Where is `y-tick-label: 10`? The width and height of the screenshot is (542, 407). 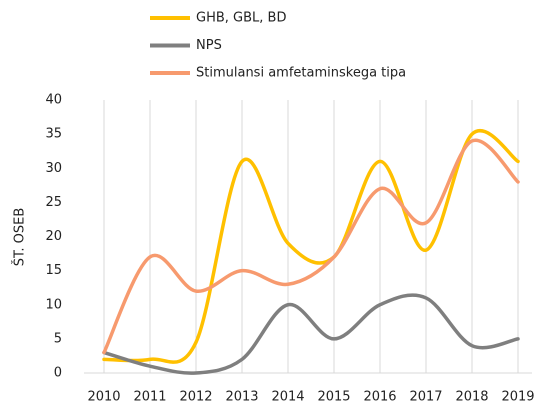 y-tick-label: 10 is located at coordinates (53, 304).